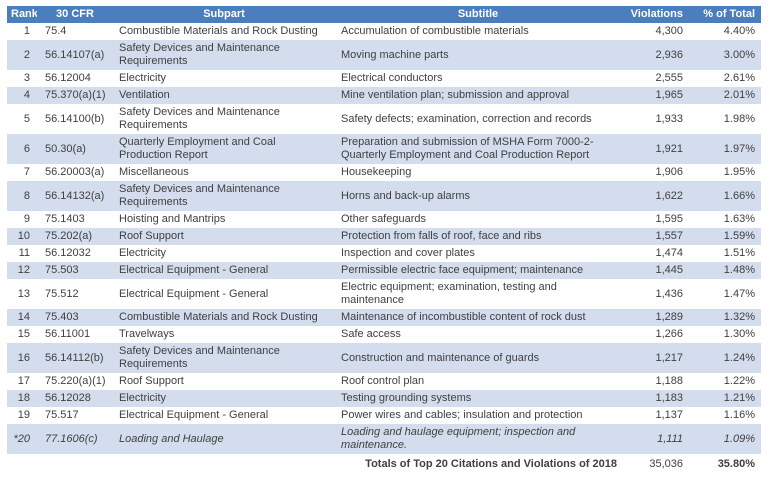 The width and height of the screenshot is (768, 480). Describe the element at coordinates (22, 55) in the screenshot. I see `rank-cell: 2` at that location.